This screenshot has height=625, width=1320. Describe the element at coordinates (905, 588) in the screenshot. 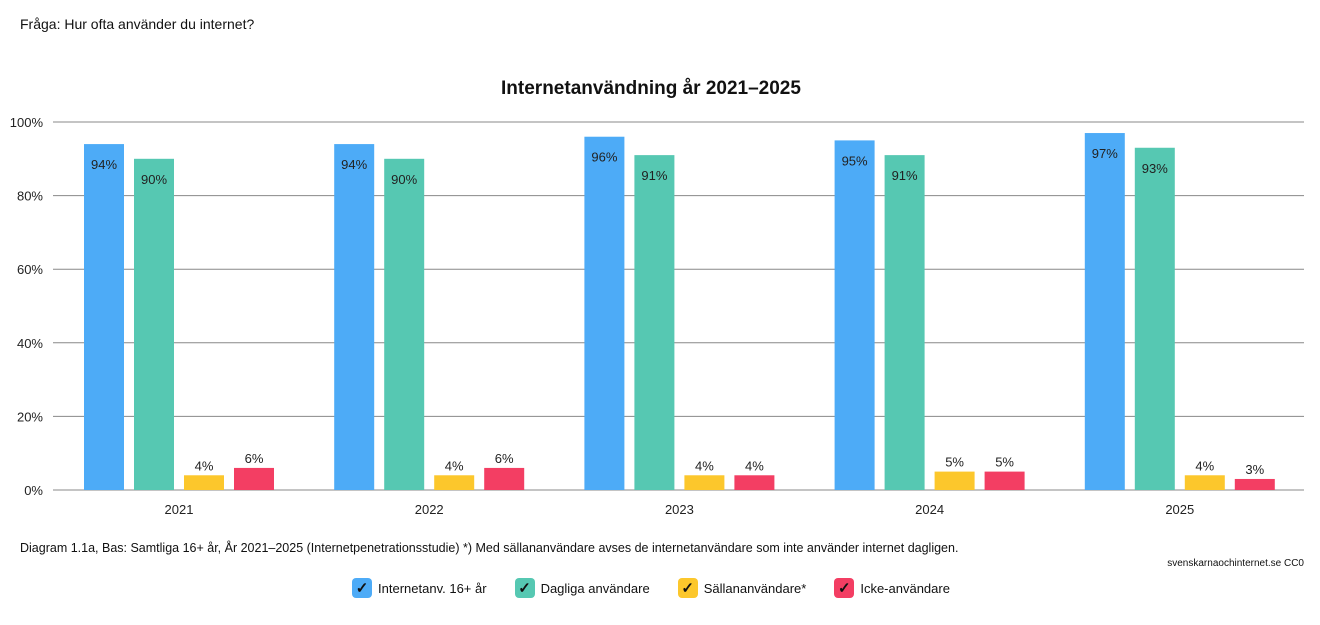

I see `legend-label: Icke-användare` at that location.